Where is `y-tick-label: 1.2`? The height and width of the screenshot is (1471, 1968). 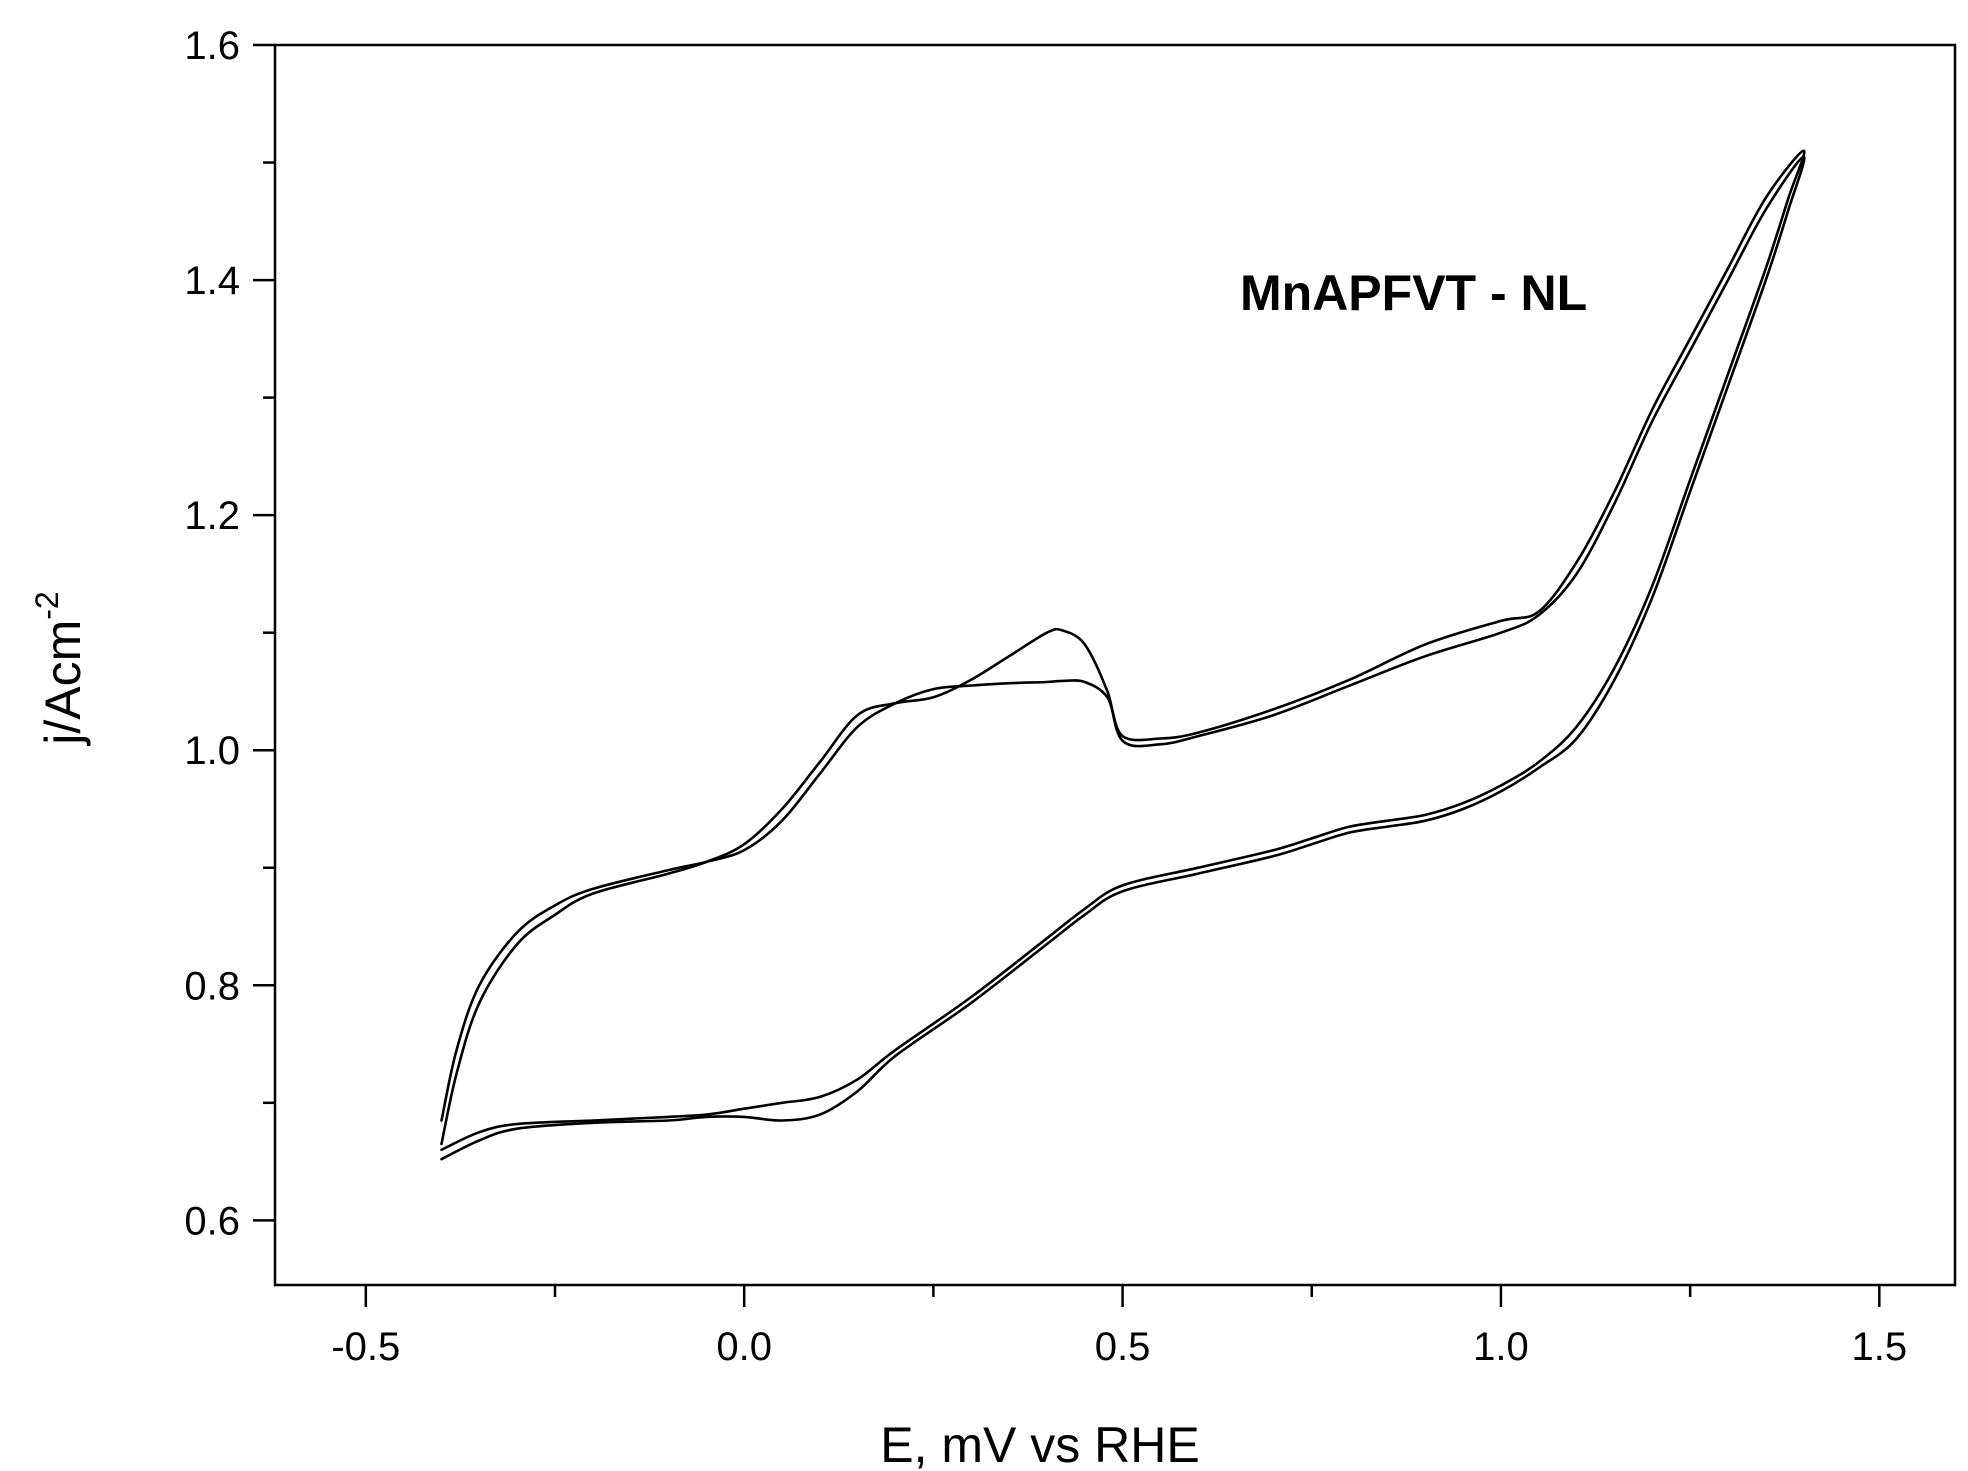
y-tick-label: 1.2 is located at coordinates (212, 516).